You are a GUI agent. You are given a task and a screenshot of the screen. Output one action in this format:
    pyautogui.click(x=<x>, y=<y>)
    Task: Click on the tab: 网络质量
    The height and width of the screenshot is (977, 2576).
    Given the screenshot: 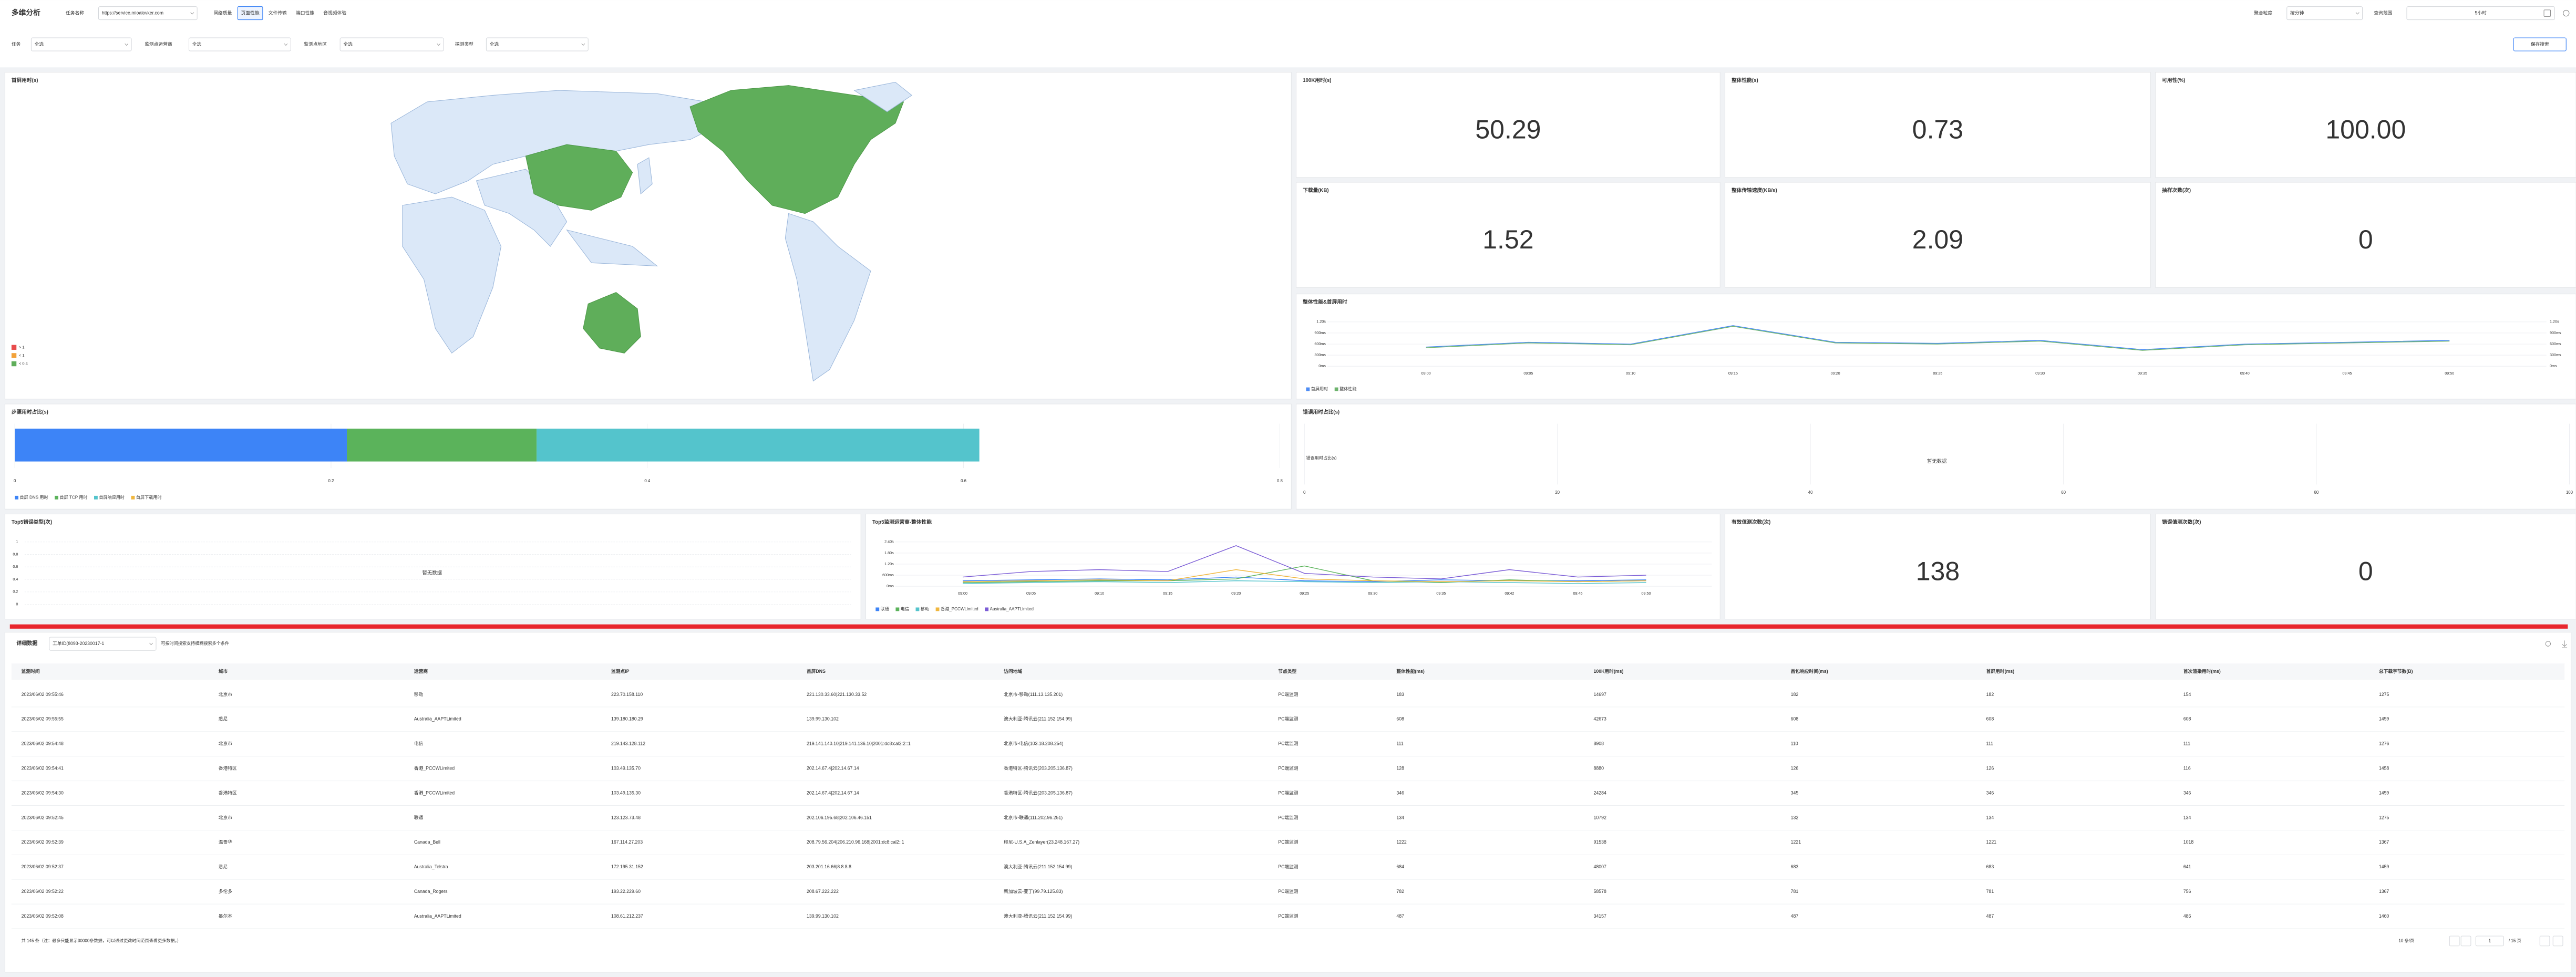 What is the action you would take?
    pyautogui.click(x=222, y=13)
    